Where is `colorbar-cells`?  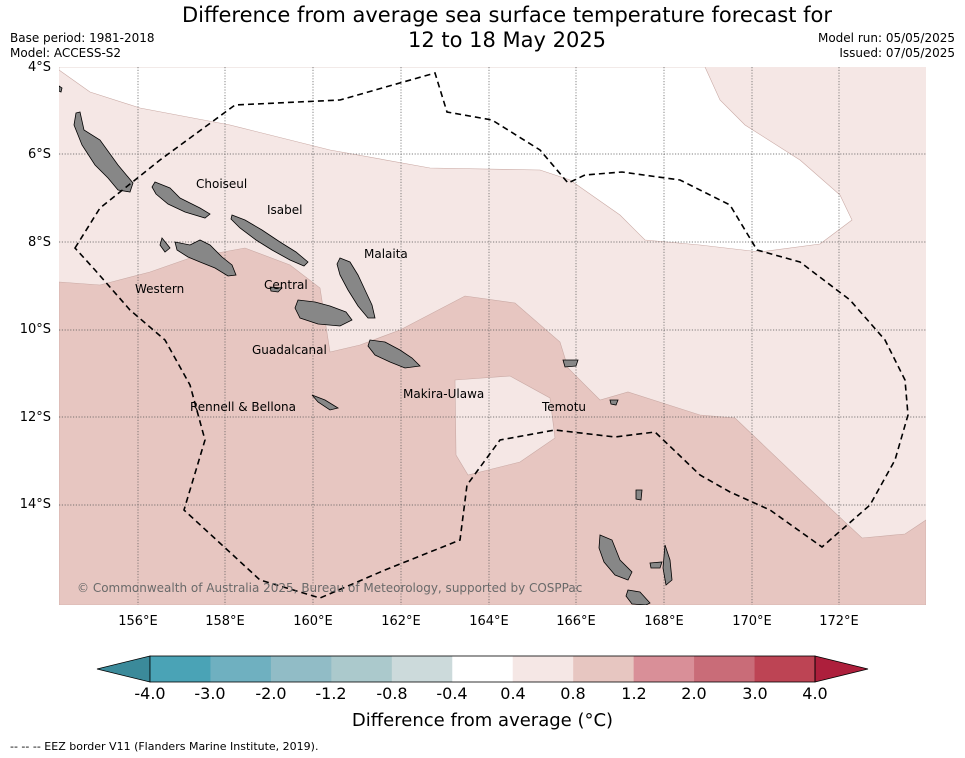 colorbar-cells is located at coordinates (483, 669).